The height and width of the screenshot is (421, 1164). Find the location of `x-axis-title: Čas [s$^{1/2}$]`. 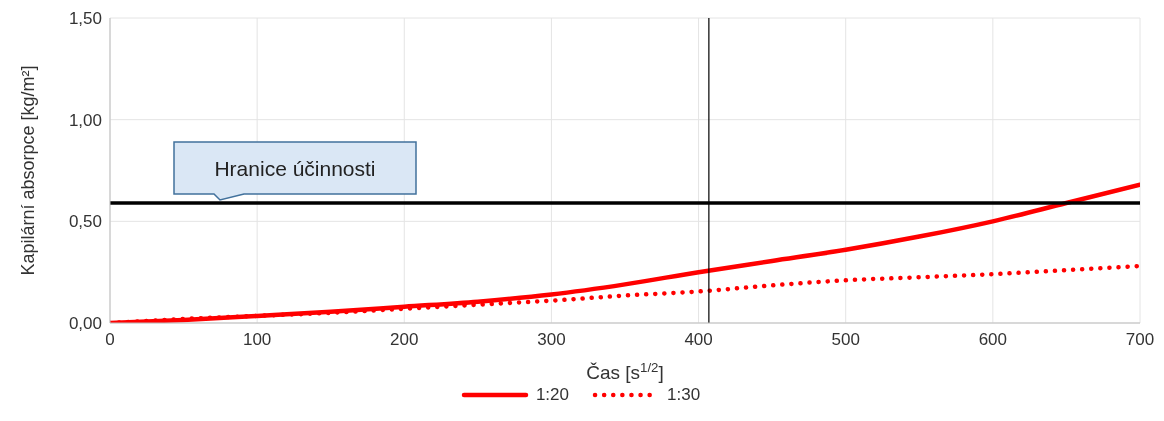

x-axis-title: Čas [s$^{1/2}$] is located at coordinates (625, 371).